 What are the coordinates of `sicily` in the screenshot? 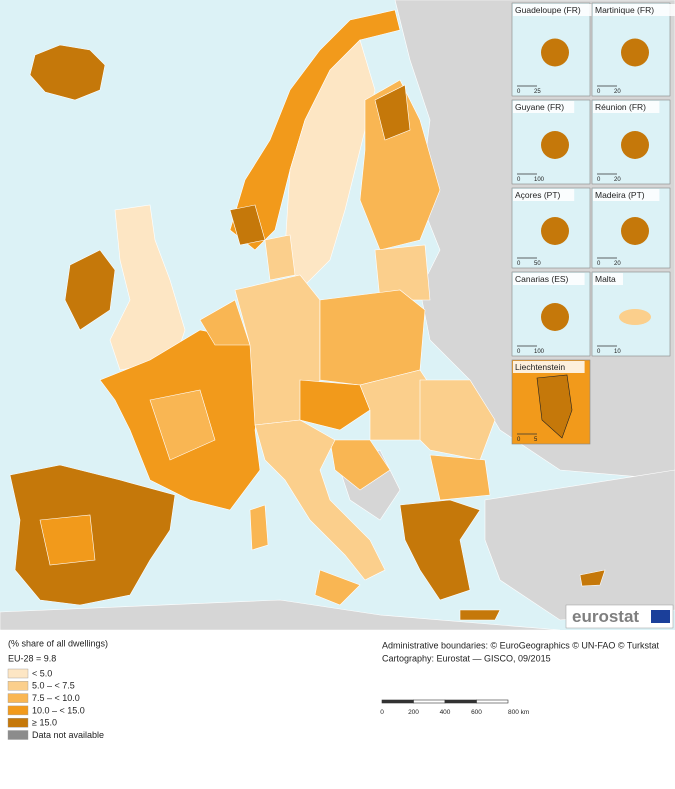 It's located at (337, 587).